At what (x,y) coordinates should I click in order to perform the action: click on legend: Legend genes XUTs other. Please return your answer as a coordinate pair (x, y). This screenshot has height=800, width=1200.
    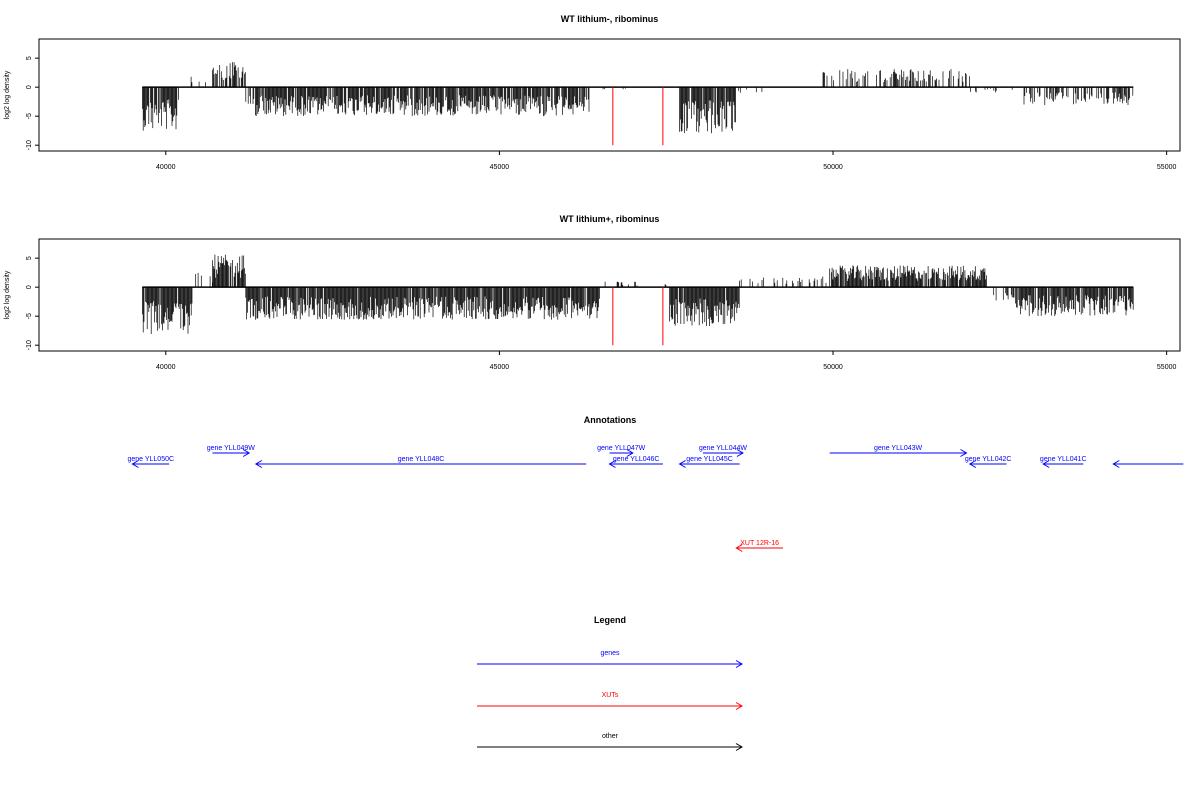
    Looking at the image, I should click on (610, 683).